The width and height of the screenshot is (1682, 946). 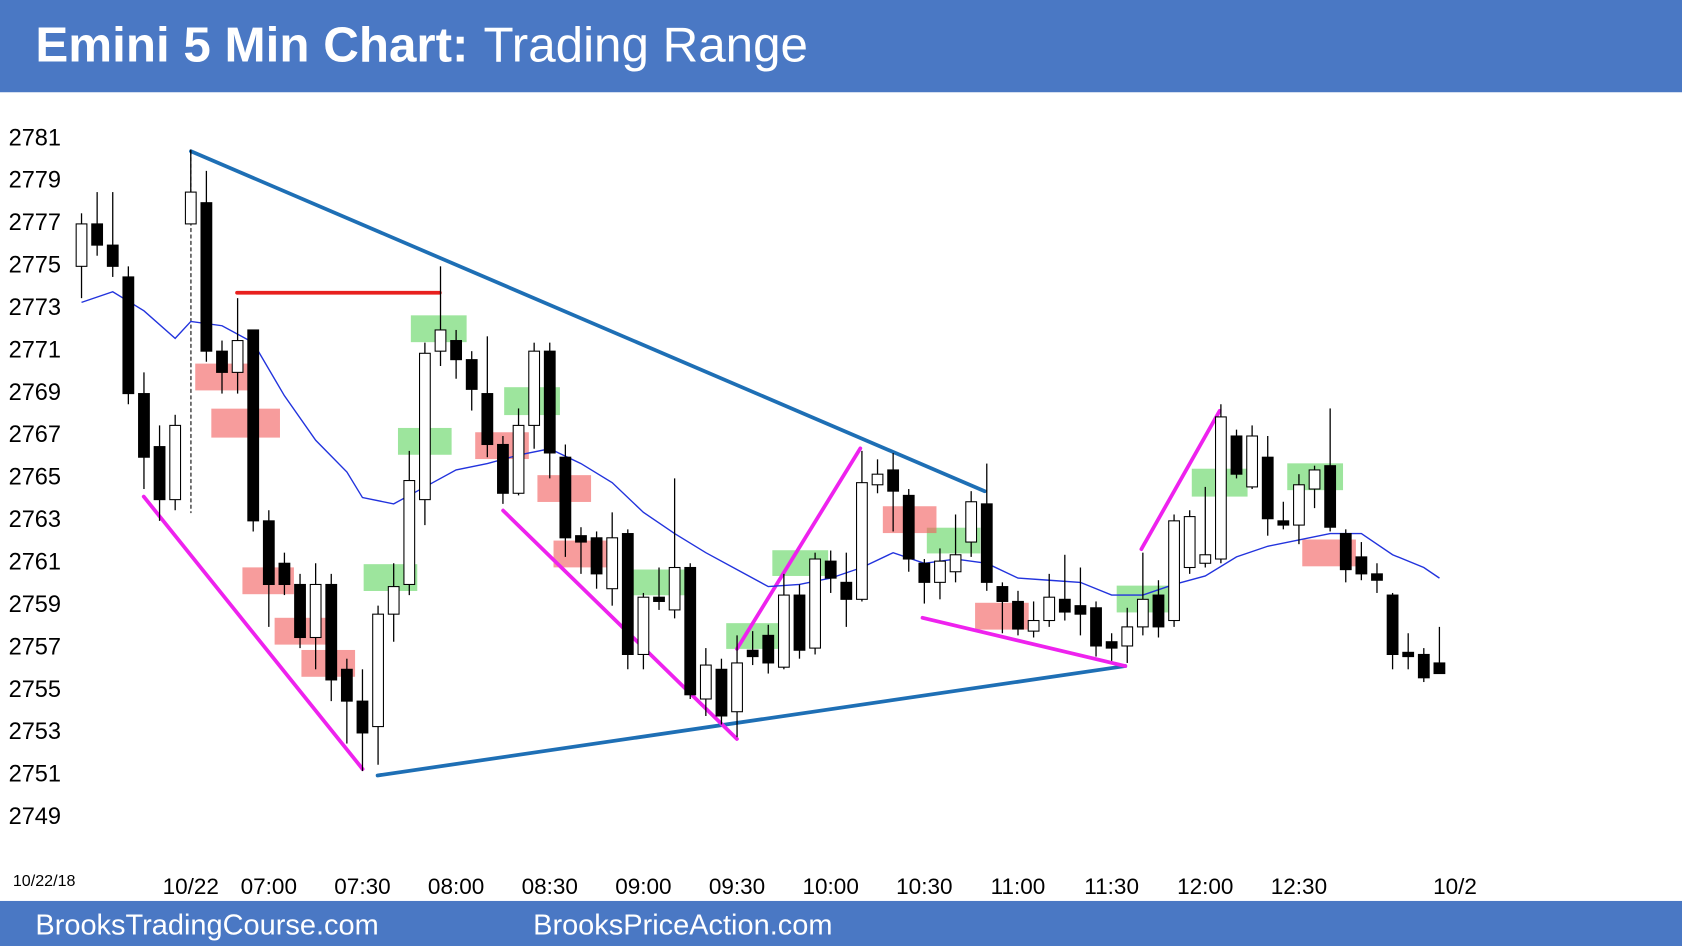 What do you see at coordinates (35, 222) in the screenshot?
I see `y-tick-label: 2777` at bounding box center [35, 222].